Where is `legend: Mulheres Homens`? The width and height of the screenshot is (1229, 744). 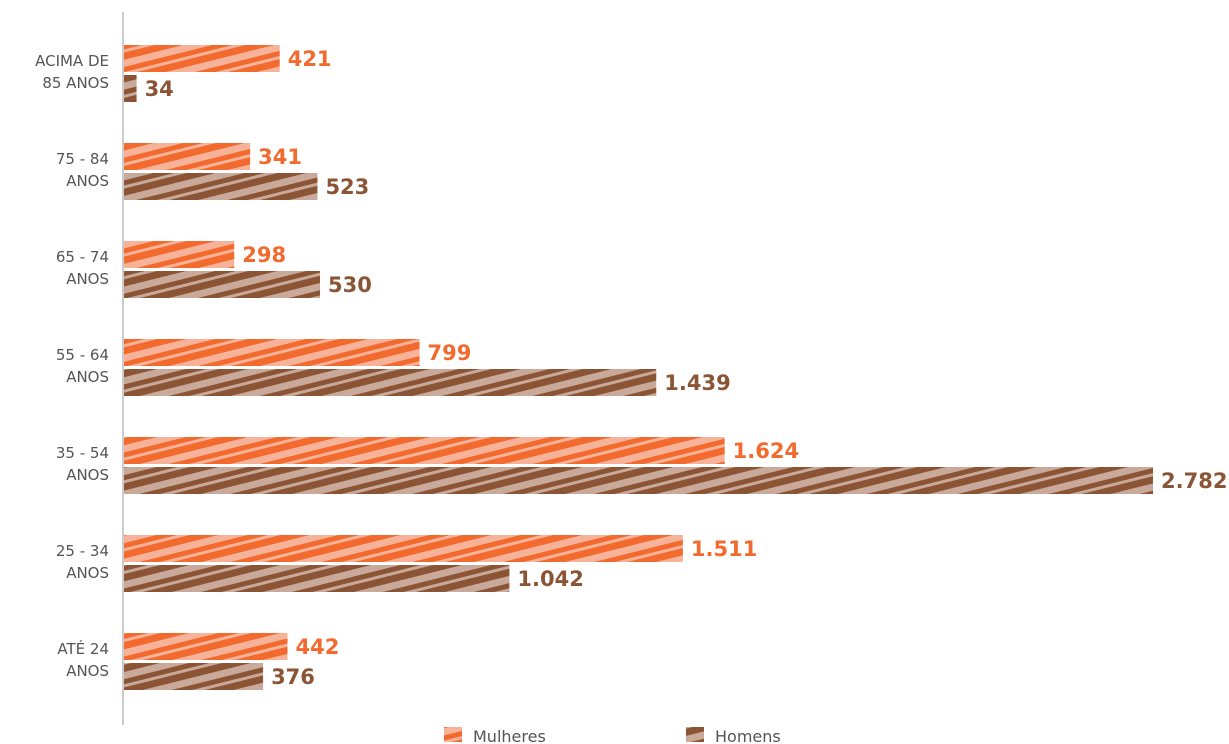
legend: Mulheres Homens is located at coordinates (612, 735).